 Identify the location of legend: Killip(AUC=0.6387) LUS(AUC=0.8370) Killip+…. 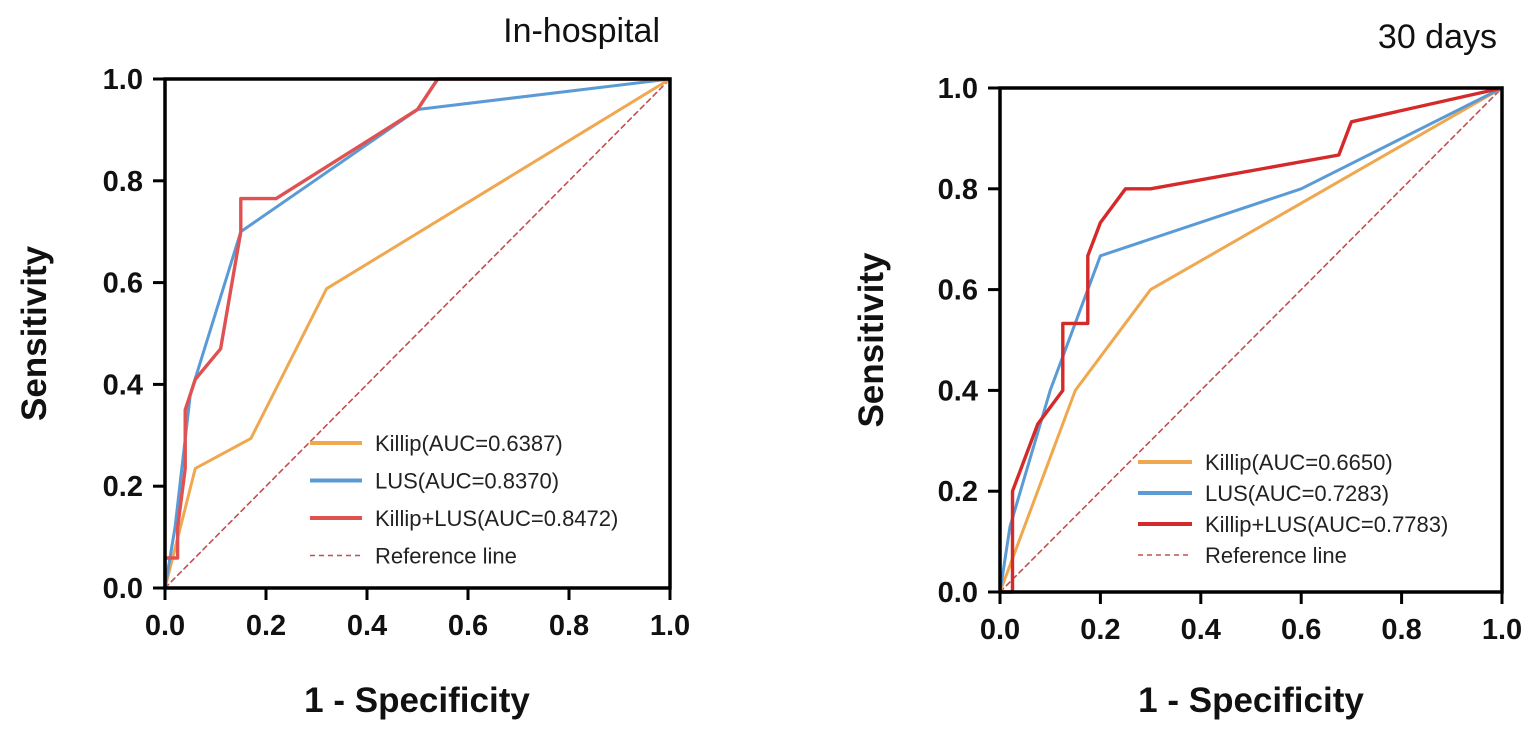
(464, 500).